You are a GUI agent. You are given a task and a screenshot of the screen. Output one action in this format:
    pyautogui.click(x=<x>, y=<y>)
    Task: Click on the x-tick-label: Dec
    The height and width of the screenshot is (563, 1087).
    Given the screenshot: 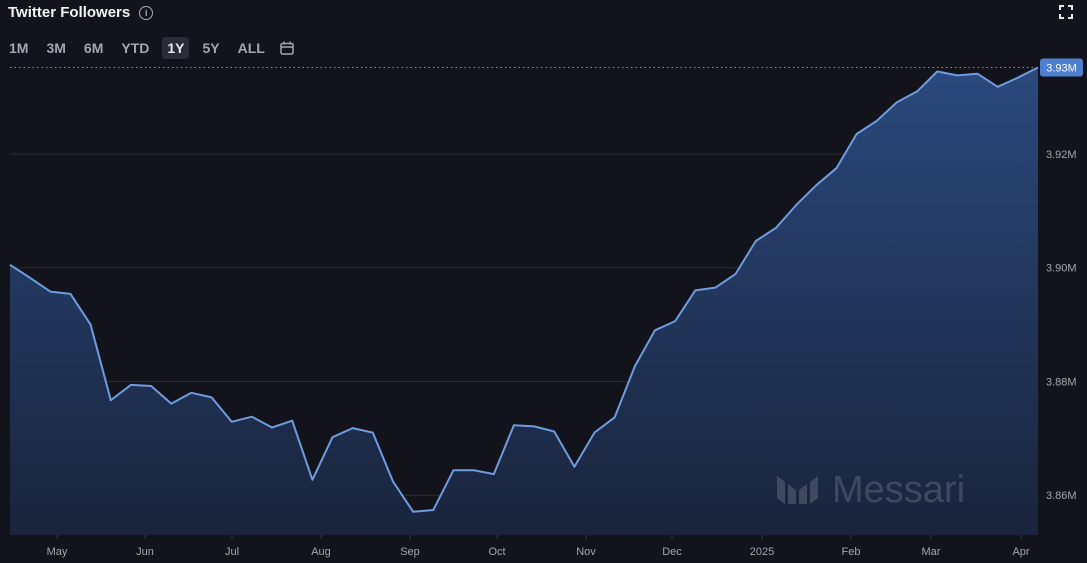 What is the action you would take?
    pyautogui.click(x=672, y=552)
    